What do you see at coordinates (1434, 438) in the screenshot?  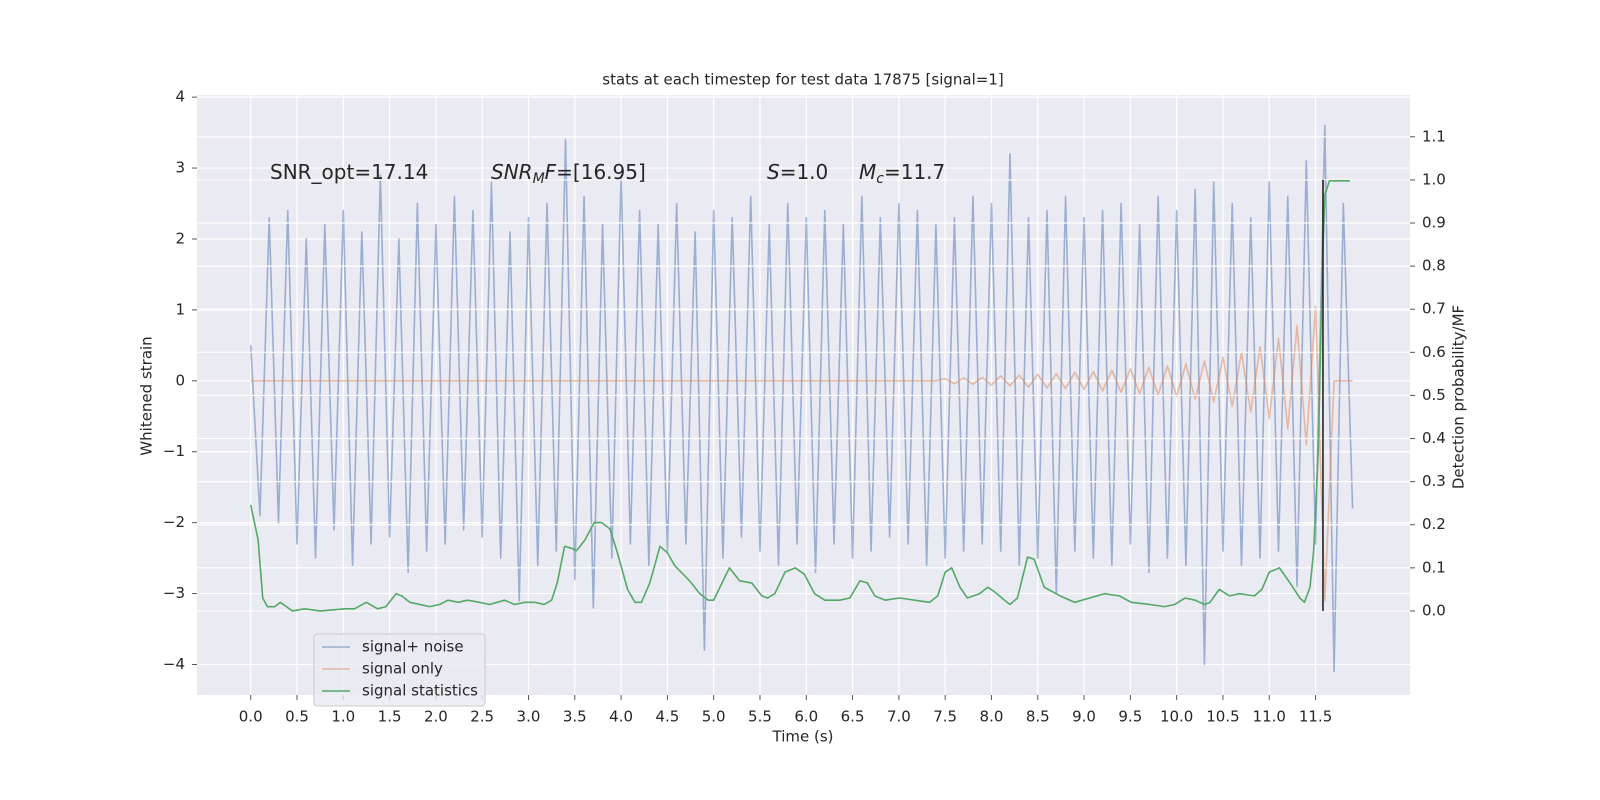 I see `y2-tick-label: 0.4` at bounding box center [1434, 438].